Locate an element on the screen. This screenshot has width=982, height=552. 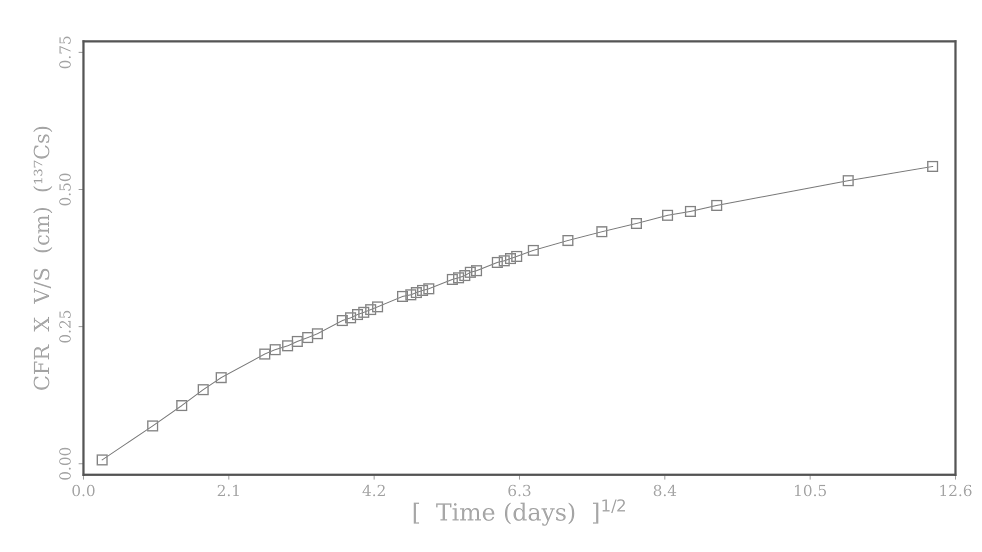
x-tick-label: 6.3 is located at coordinates (519, 490).